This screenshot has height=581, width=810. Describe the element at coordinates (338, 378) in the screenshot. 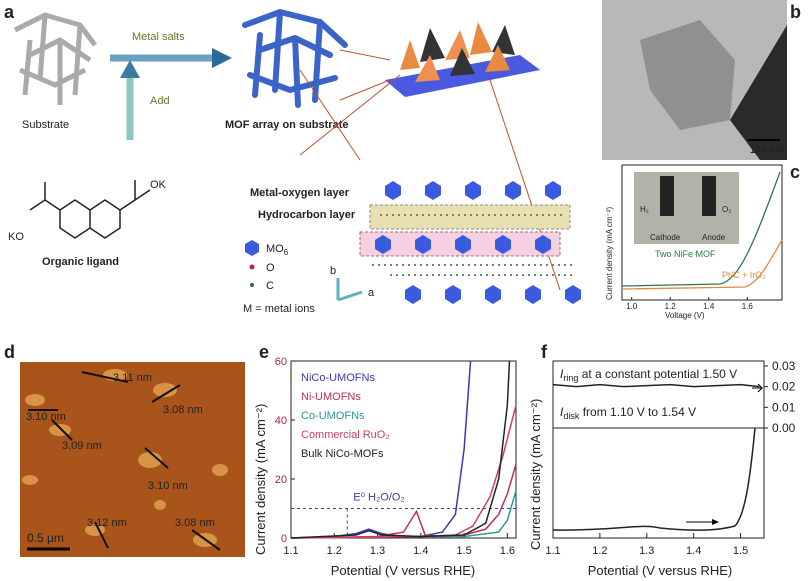

I see `legend-label: NiCo-UMOFNs` at that location.